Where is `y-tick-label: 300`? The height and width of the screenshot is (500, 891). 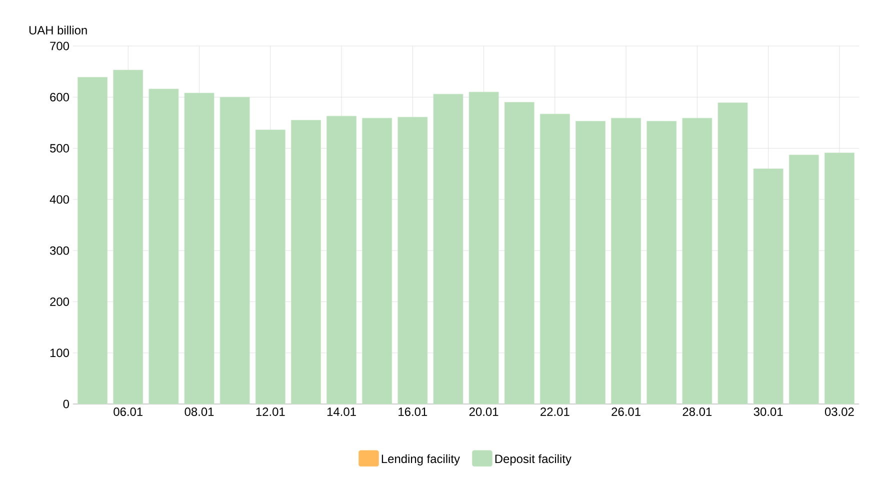
y-tick-label: 300 is located at coordinates (60, 250).